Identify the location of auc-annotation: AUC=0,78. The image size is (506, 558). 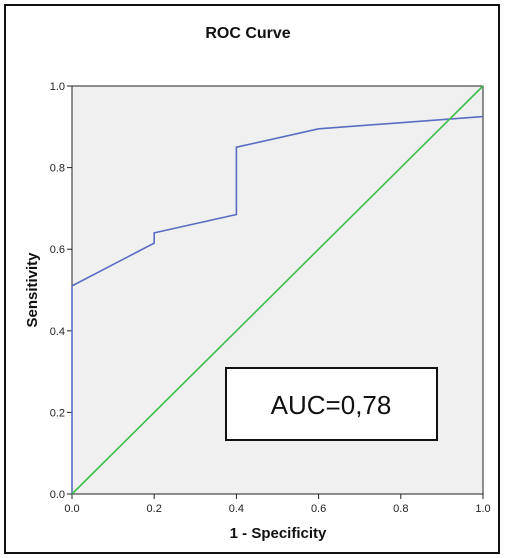
(331, 404).